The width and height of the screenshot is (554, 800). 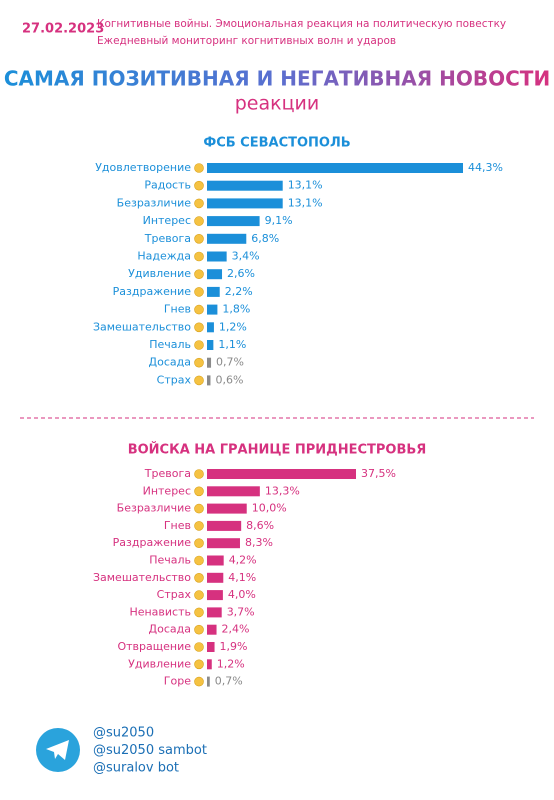 What do you see at coordinates (276, 143) in the screenshot?
I see `chart-title: ФСБ СЕВАСТОПОЛЬ` at bounding box center [276, 143].